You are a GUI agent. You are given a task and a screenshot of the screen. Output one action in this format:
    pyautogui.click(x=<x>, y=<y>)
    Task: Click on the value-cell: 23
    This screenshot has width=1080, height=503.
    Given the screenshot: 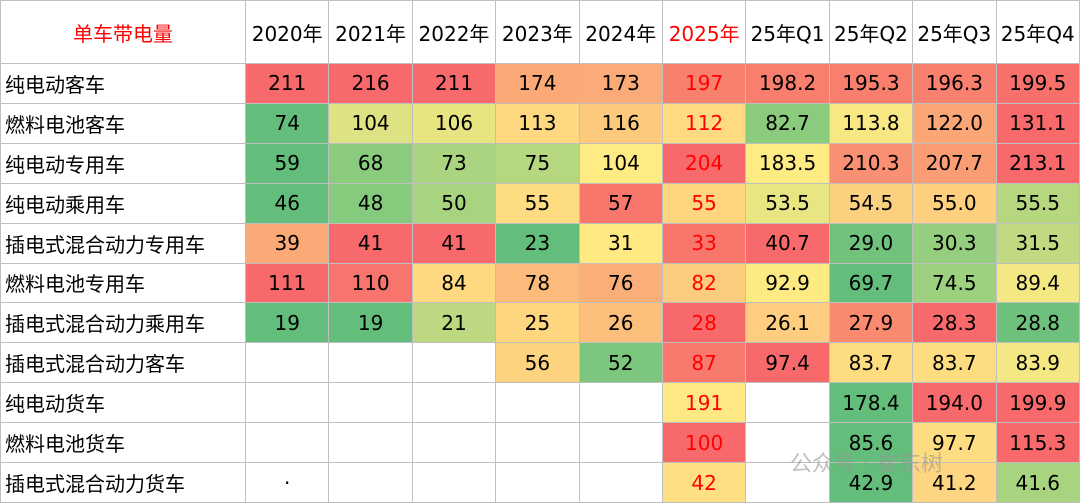 What is the action you would take?
    pyautogui.click(x=537, y=243)
    